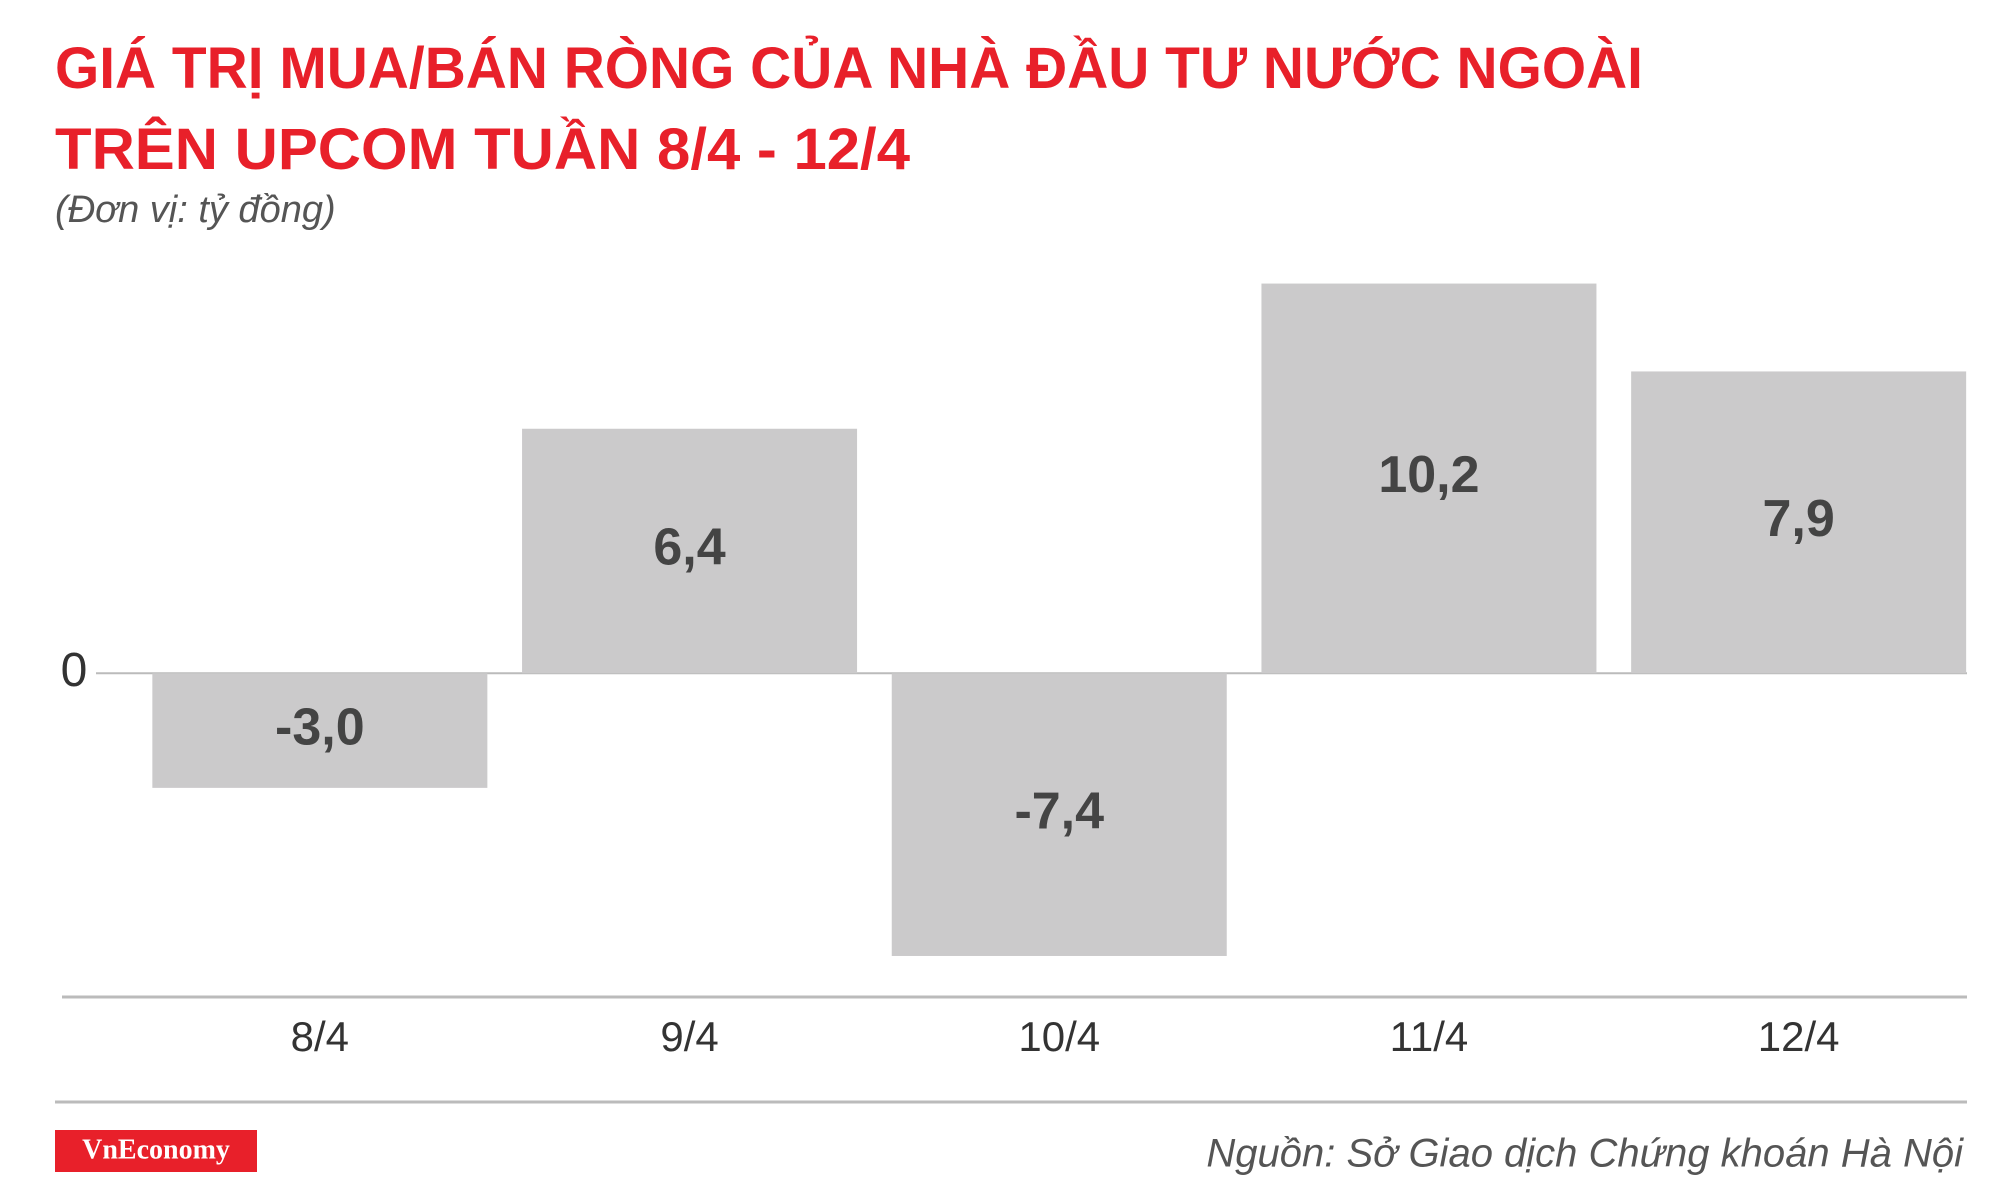  Describe the element at coordinates (1799, 519) in the screenshot. I see `value-label: 7,9` at that location.